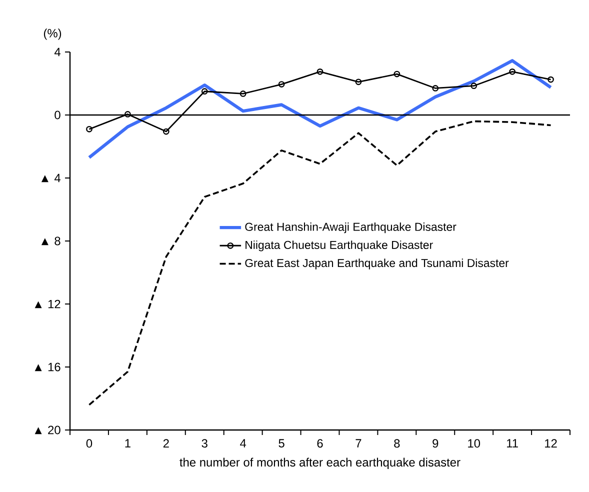  What do you see at coordinates (50, 178) in the screenshot?
I see `y-tick-label: ▲ 4` at bounding box center [50, 178].